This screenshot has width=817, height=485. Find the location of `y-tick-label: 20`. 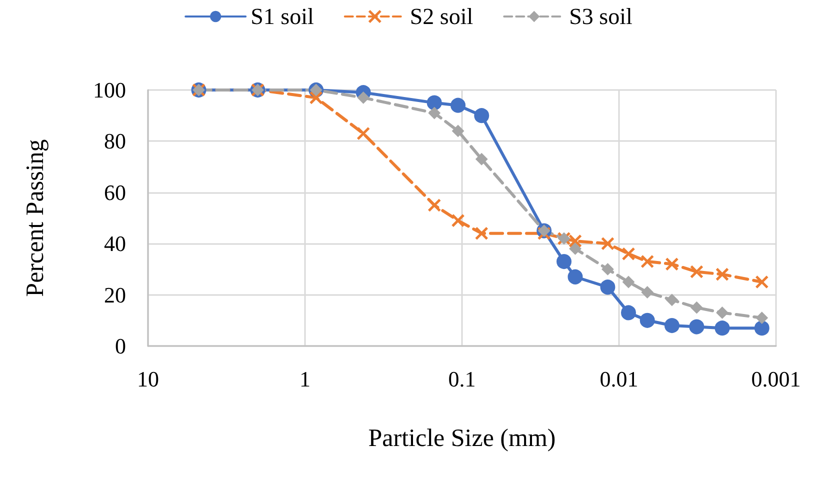

y-tick-label: 20 is located at coordinates (115, 295).